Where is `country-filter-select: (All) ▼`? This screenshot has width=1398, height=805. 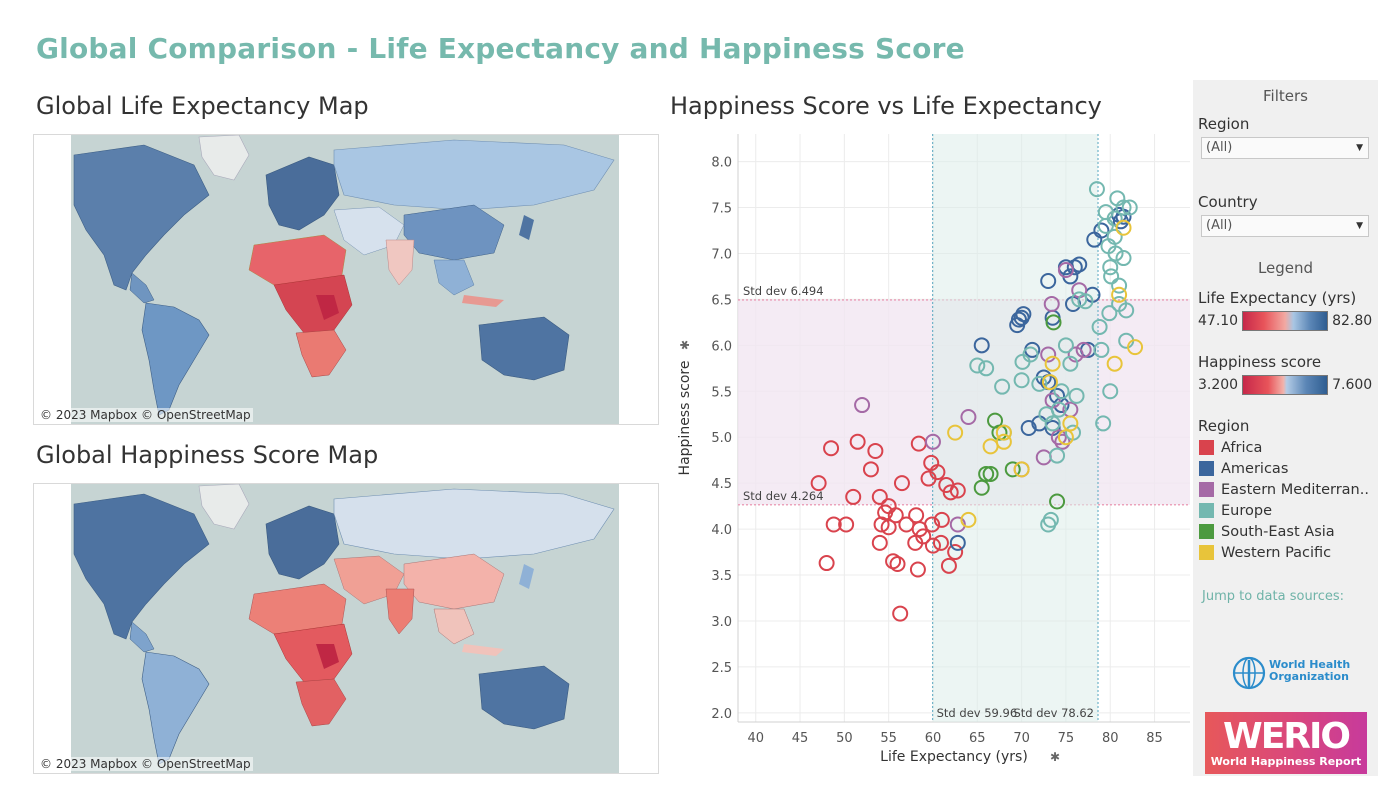 country-filter-select: (All) ▼ is located at coordinates (1285, 226).